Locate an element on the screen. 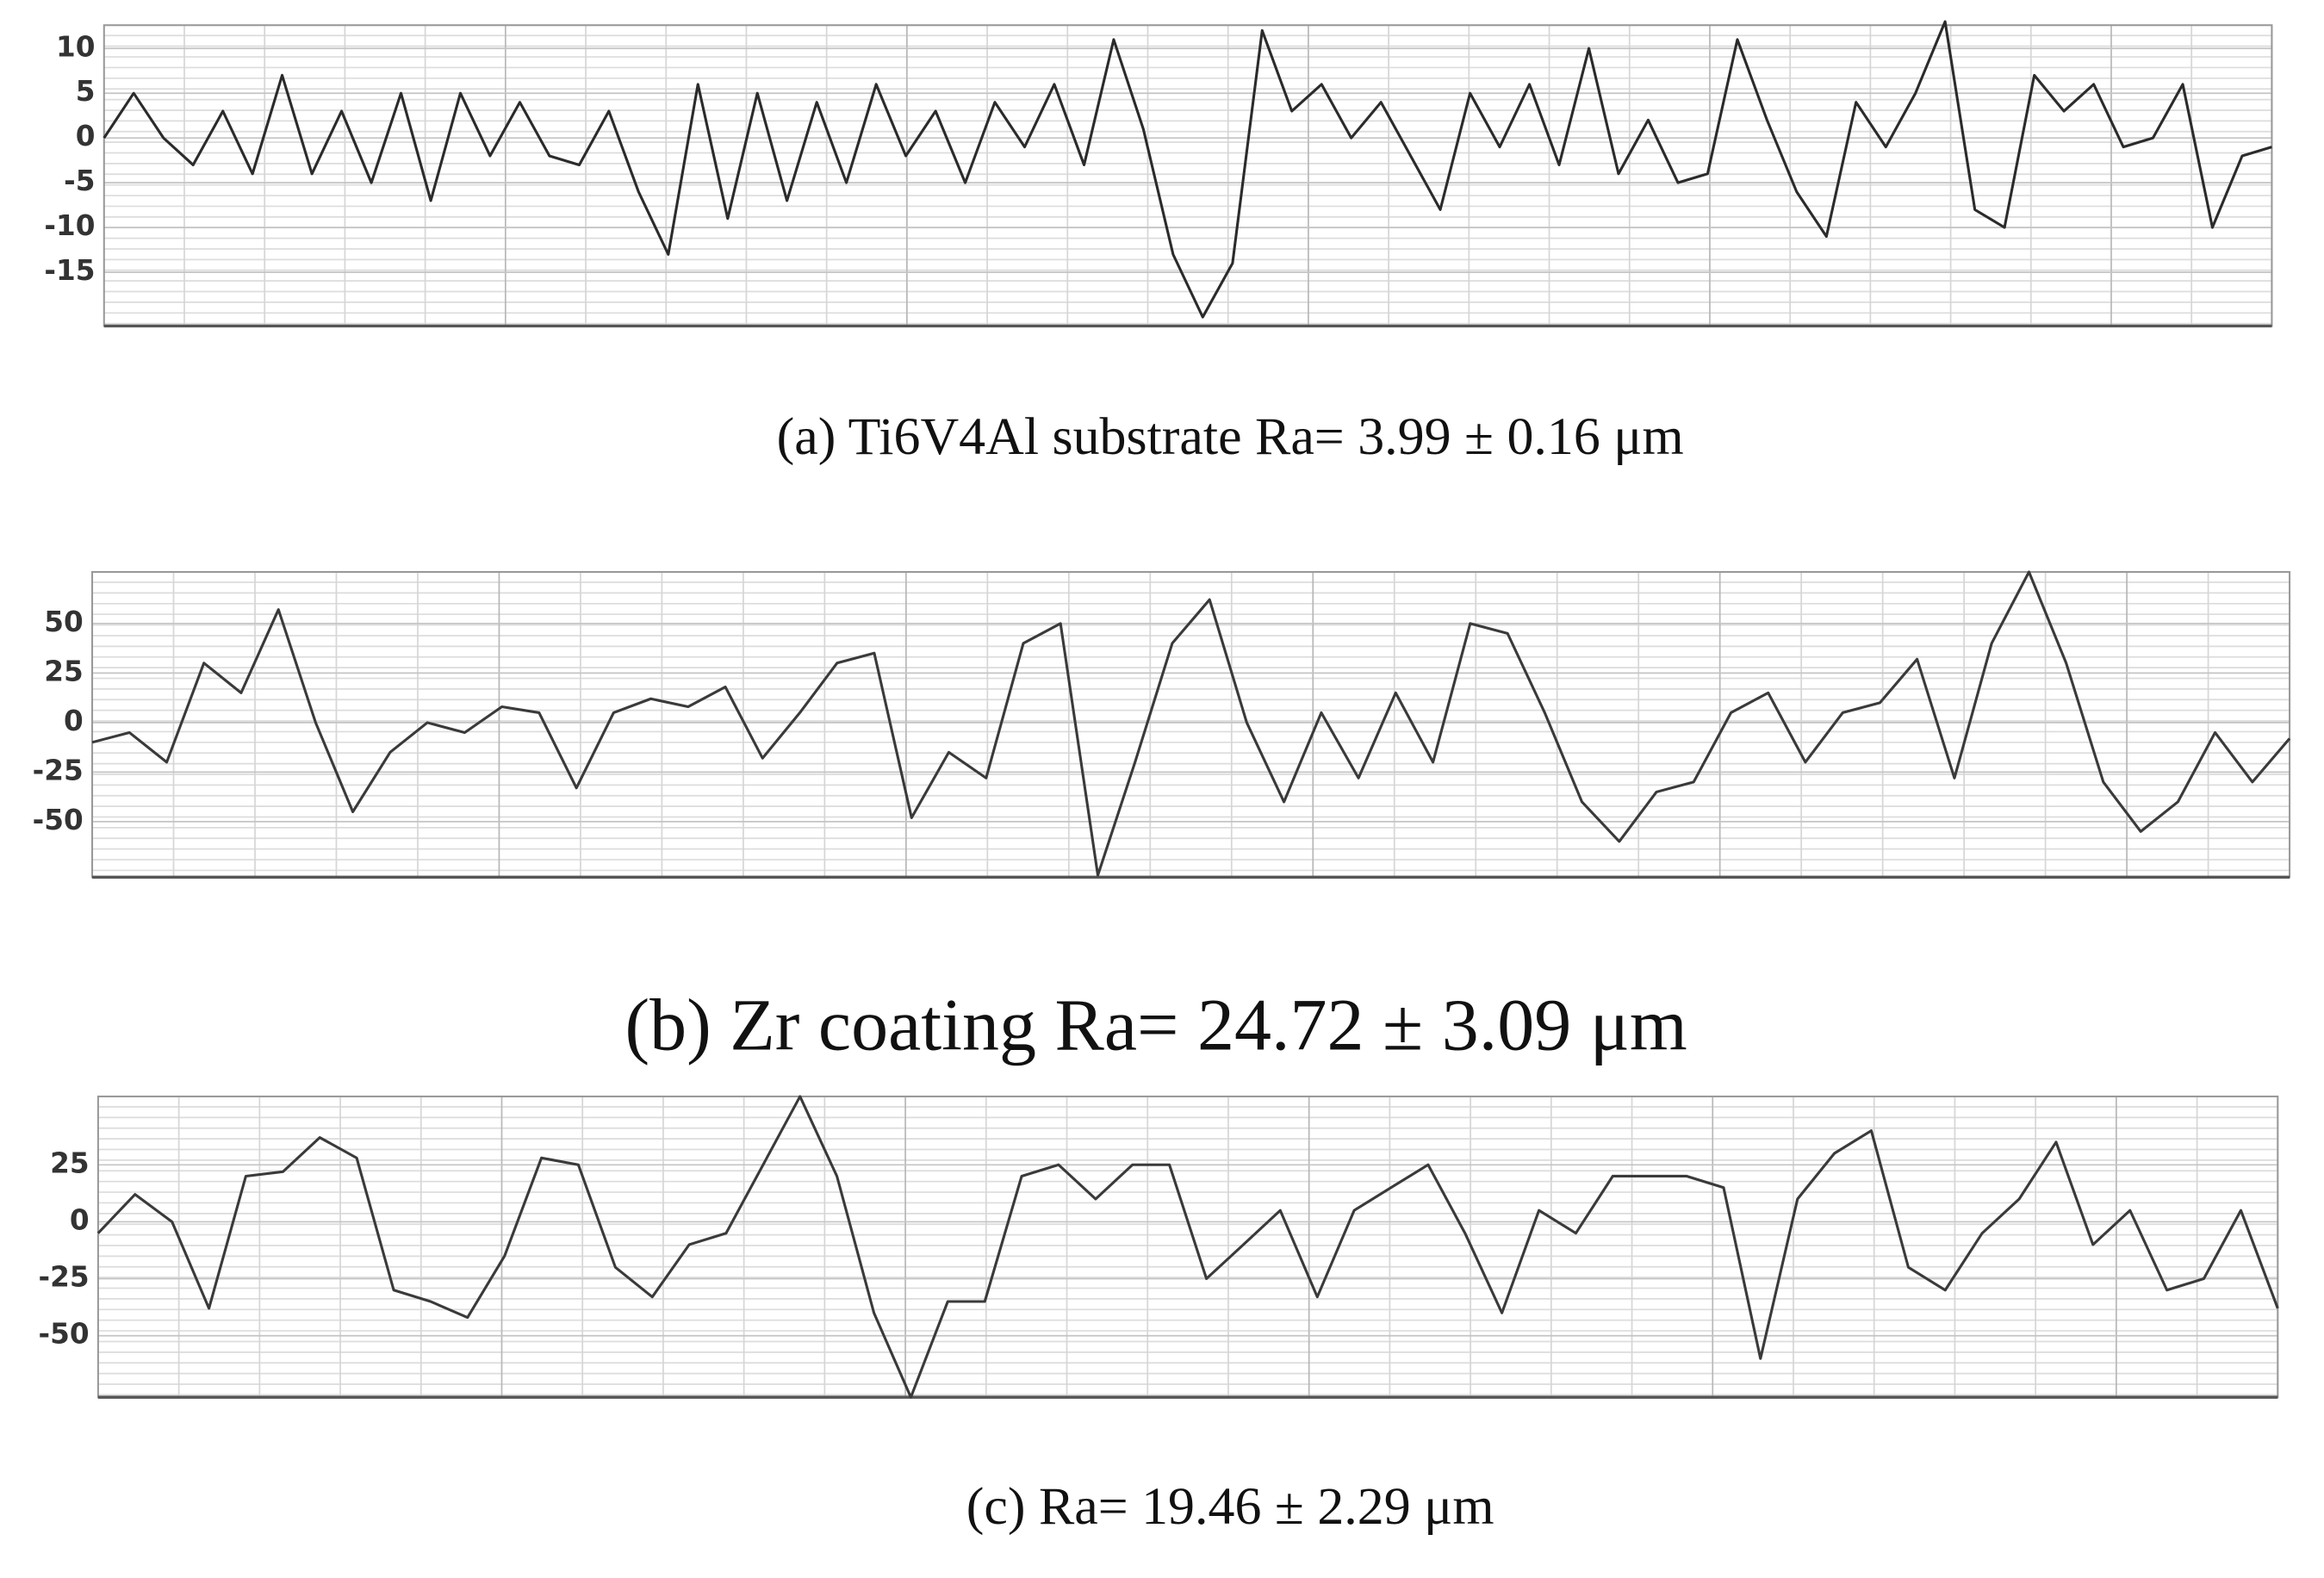  caption: (c) Ra= 19.46 ± 2.29 μm is located at coordinates (1230, 1507).